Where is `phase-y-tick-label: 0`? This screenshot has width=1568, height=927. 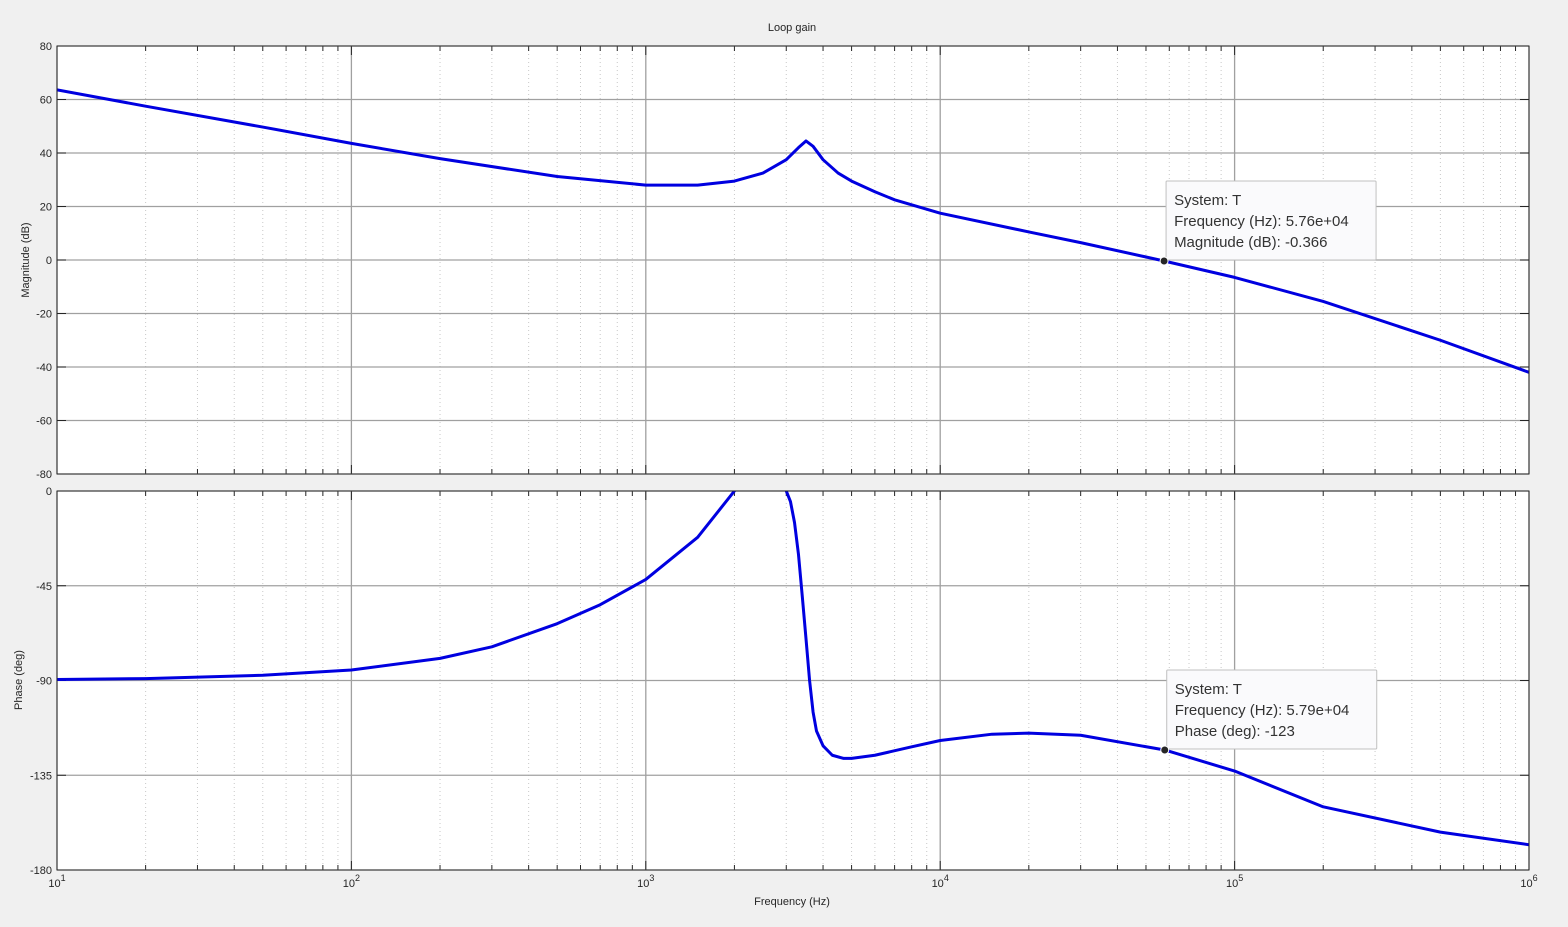
phase-y-tick-label: 0 is located at coordinates (49, 492).